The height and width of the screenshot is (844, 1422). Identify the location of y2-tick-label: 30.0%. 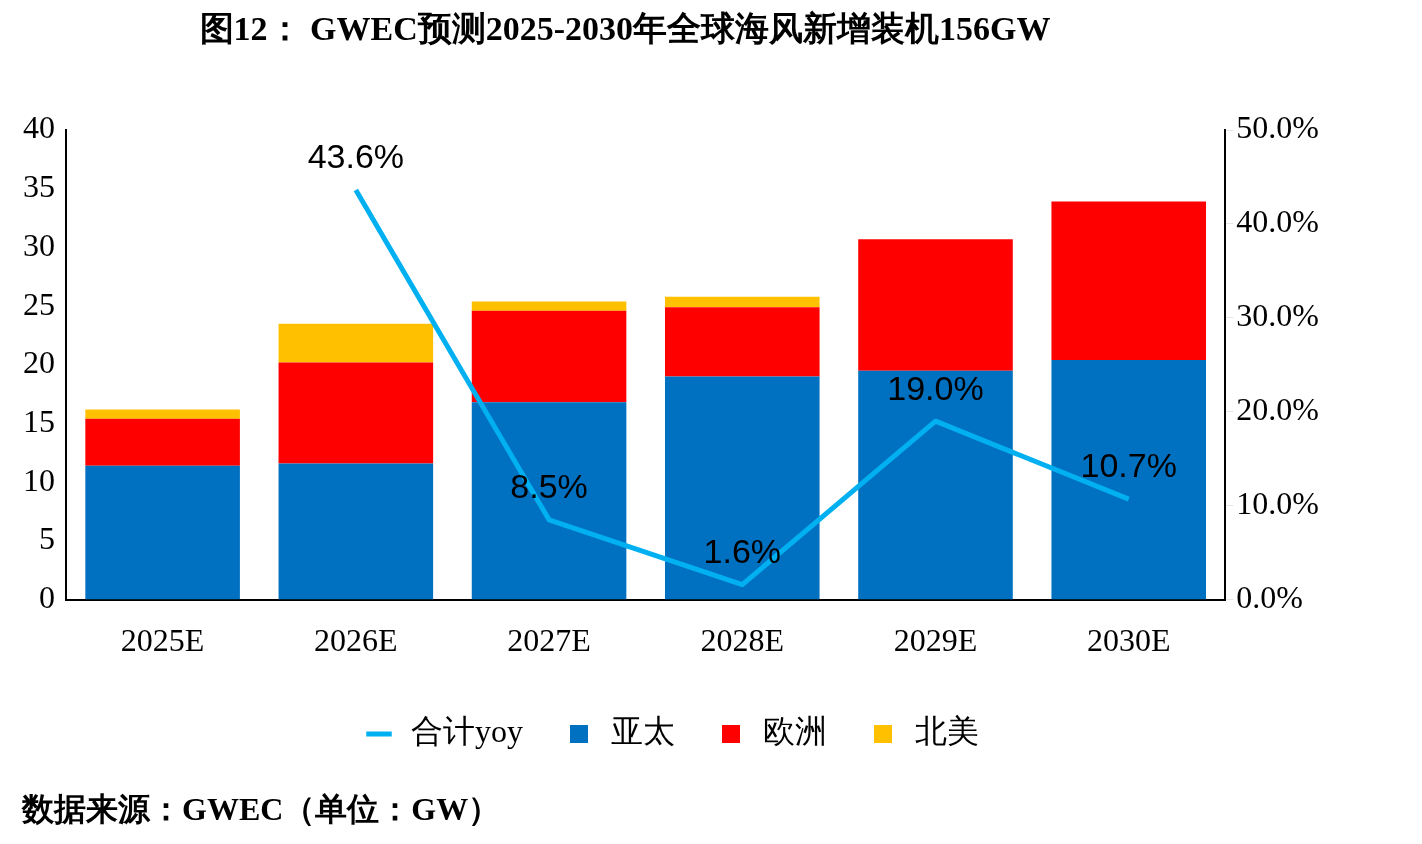
(1277, 315).